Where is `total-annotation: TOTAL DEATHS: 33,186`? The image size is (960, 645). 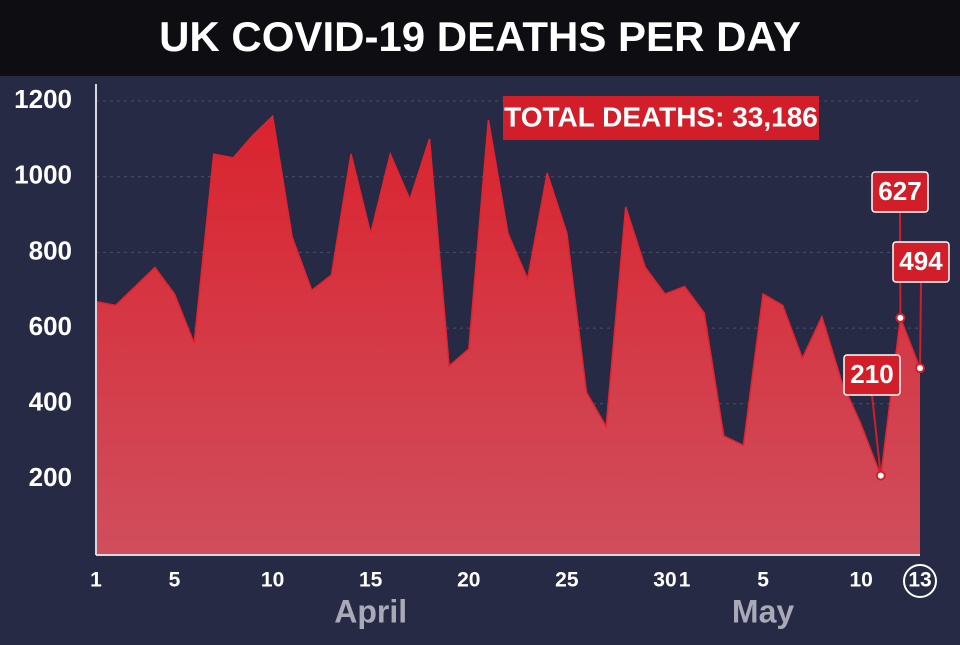
total-annotation: TOTAL DEATHS: 33,186 is located at coordinates (661, 116).